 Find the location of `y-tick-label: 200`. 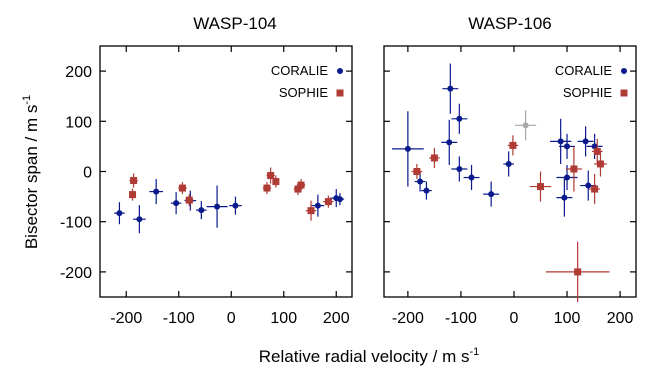

y-tick-label: 200 is located at coordinates (78, 72).